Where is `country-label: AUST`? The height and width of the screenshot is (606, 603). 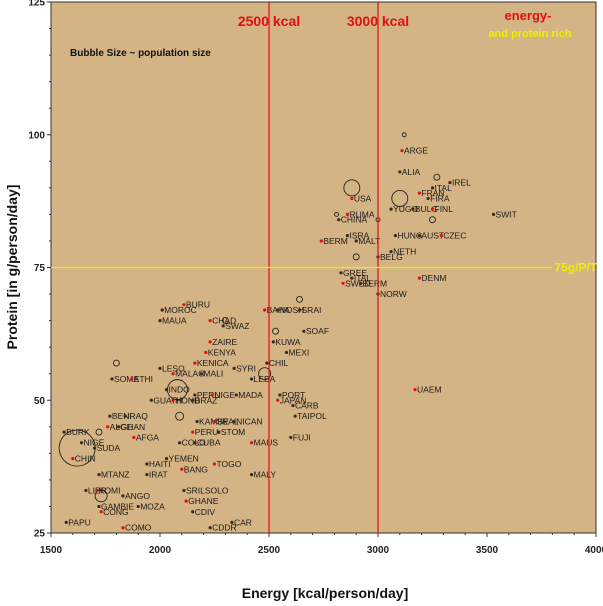
country-label: AUST is located at coordinates (432, 236).